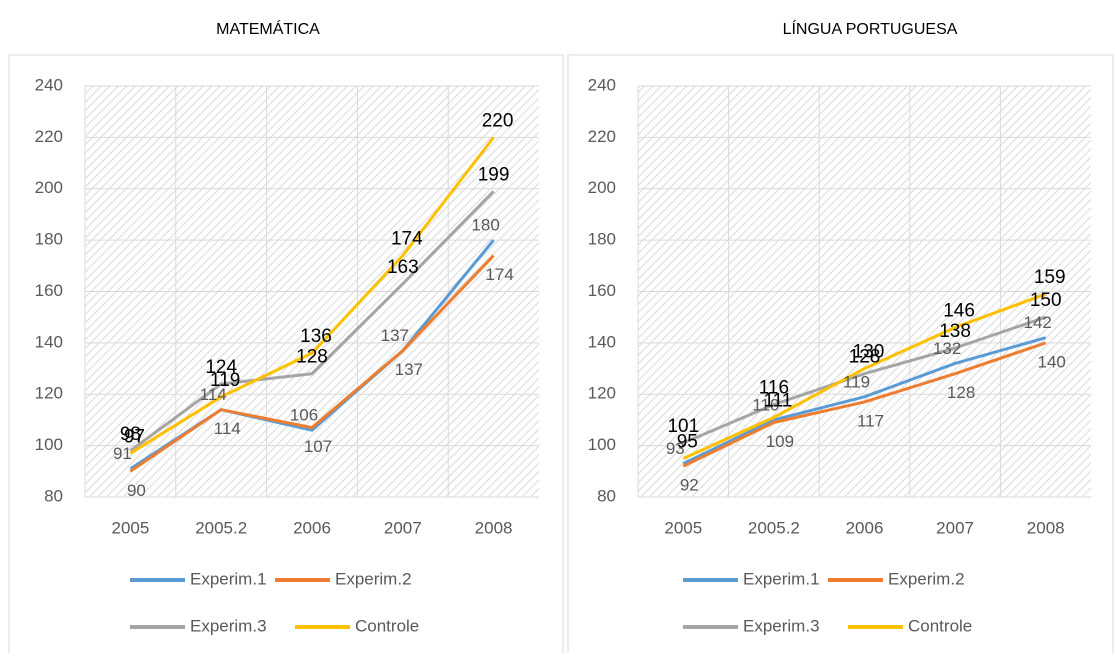 The width and height of the screenshot is (1115, 658). What do you see at coordinates (1052, 361) in the screenshot?
I see `data-label: 140` at bounding box center [1052, 361].